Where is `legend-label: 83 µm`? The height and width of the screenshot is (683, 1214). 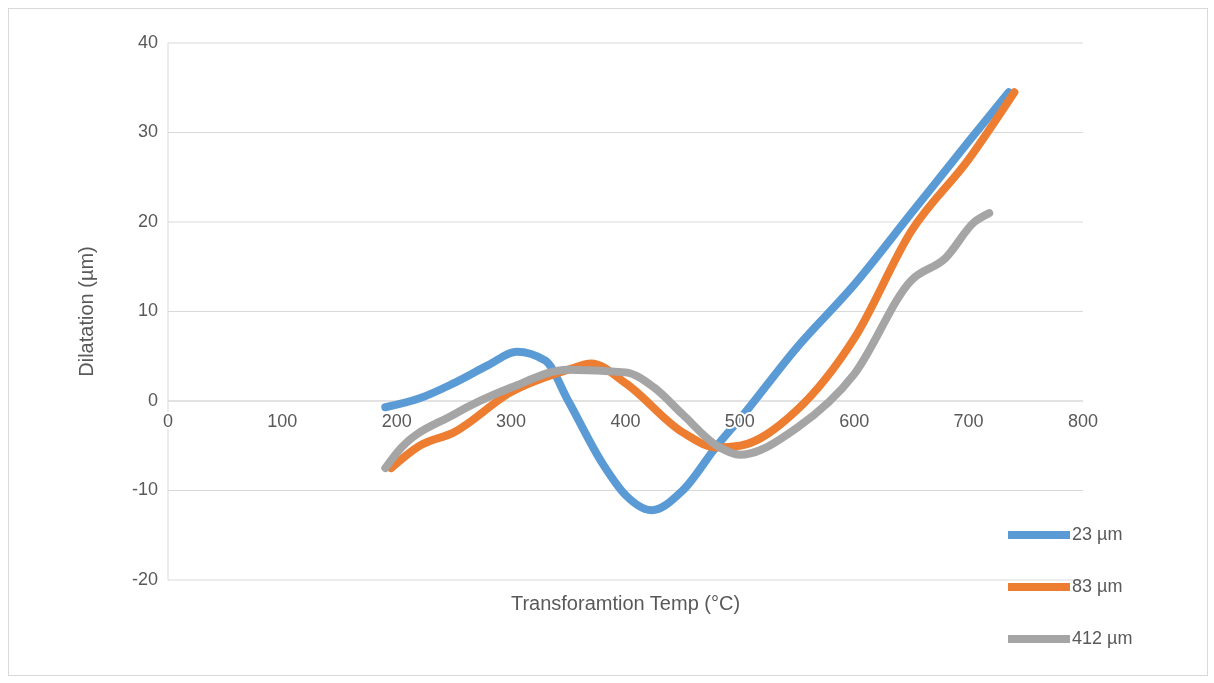
legend-label: 83 µm is located at coordinates (1097, 585).